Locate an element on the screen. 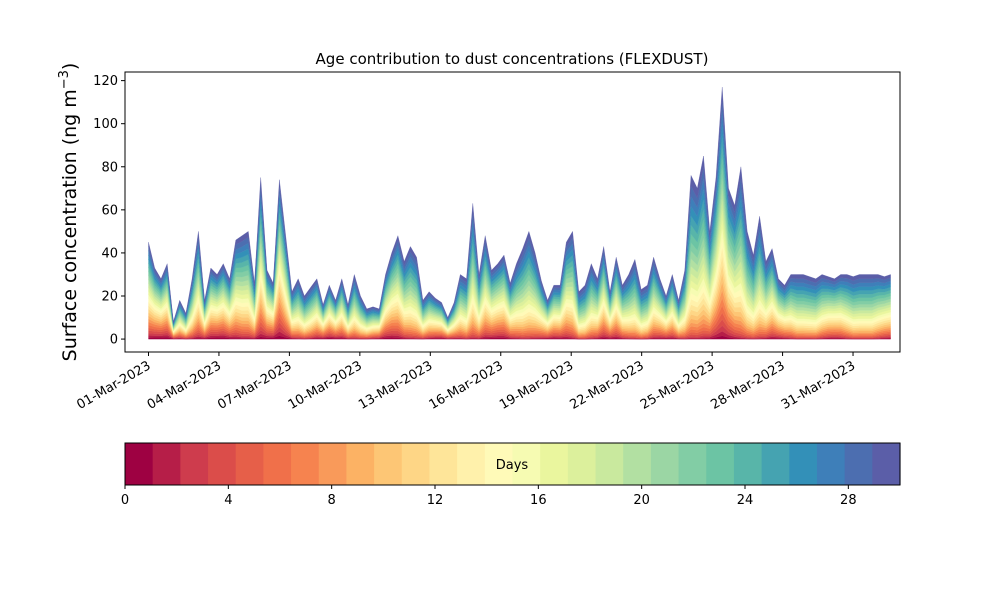  y-tick-label: 20 is located at coordinates (109, 297).